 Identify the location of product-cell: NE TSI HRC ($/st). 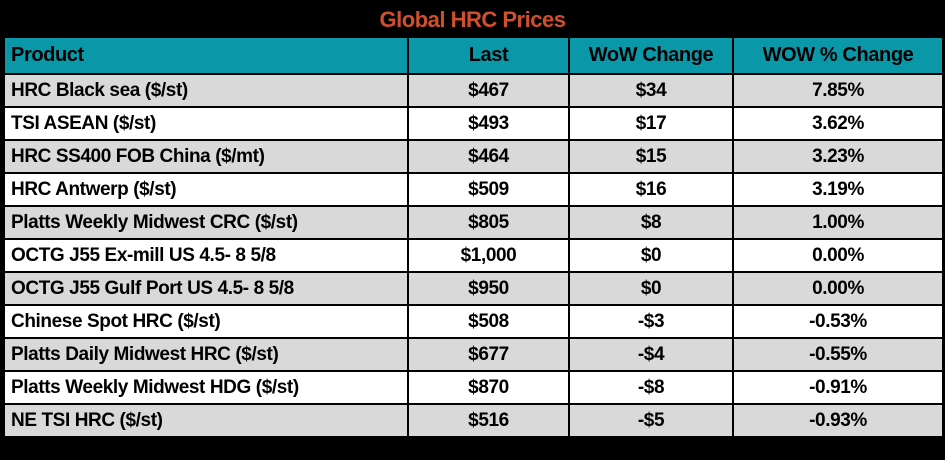
(206, 420).